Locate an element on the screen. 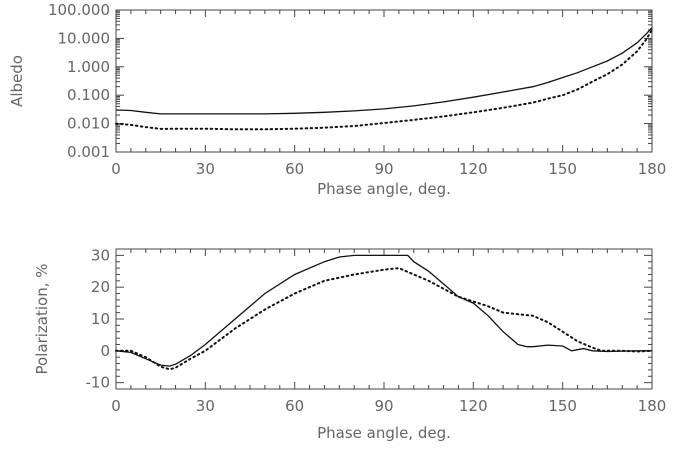  y-tick-label: 0 is located at coordinates (105, 351).